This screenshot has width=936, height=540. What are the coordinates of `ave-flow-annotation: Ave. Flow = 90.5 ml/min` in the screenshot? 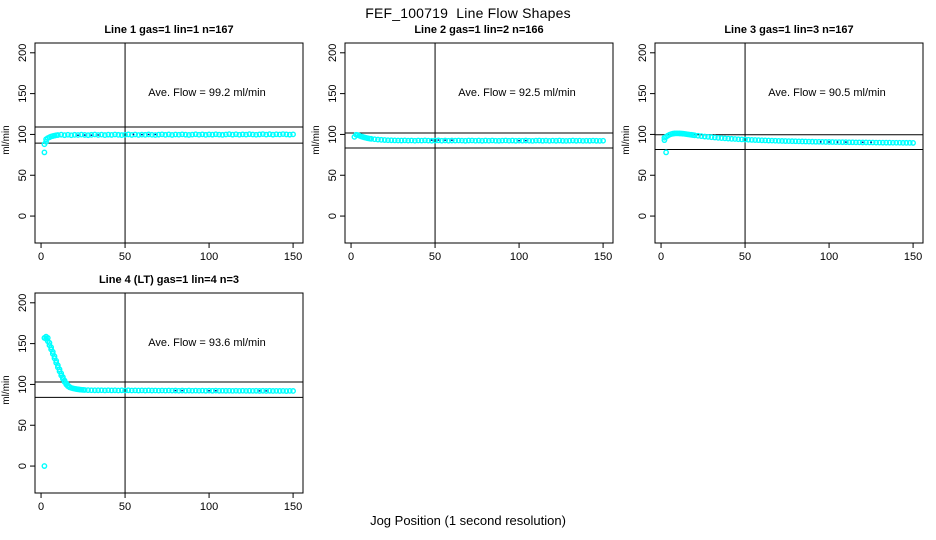 It's located at (826, 93).